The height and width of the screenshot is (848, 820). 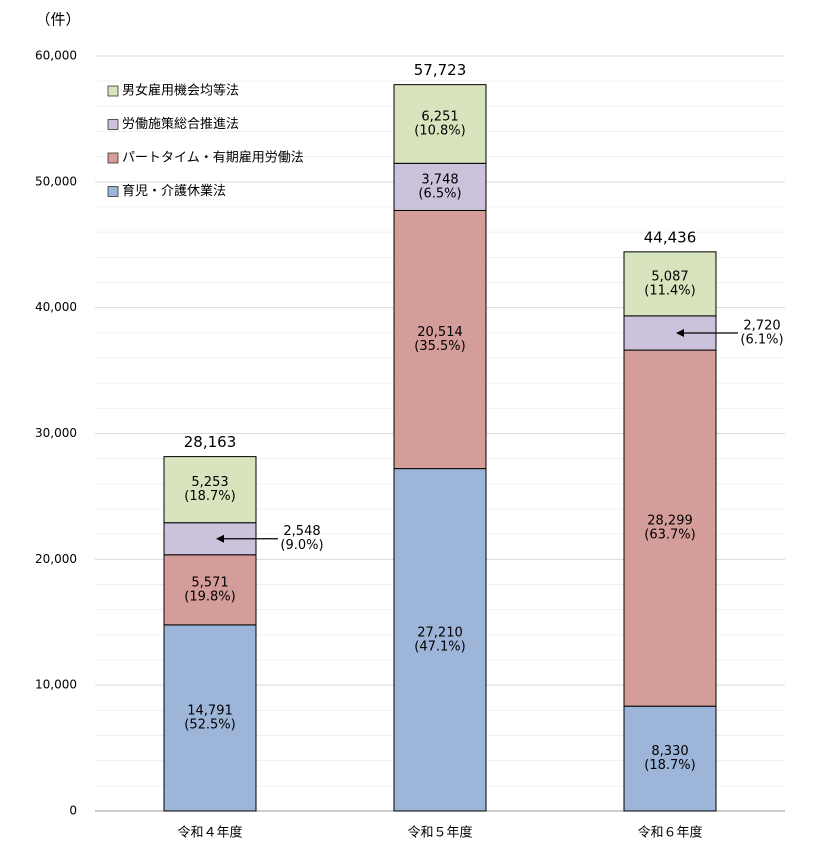 I want to click on share-label: (6.1%), so click(x=761, y=339).